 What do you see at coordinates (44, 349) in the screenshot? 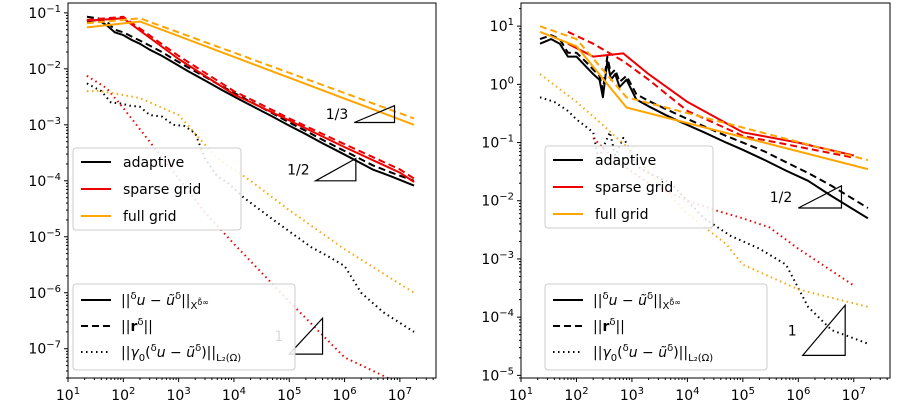
I see `y-tick-label: 10⁻⁷` at bounding box center [44, 349].